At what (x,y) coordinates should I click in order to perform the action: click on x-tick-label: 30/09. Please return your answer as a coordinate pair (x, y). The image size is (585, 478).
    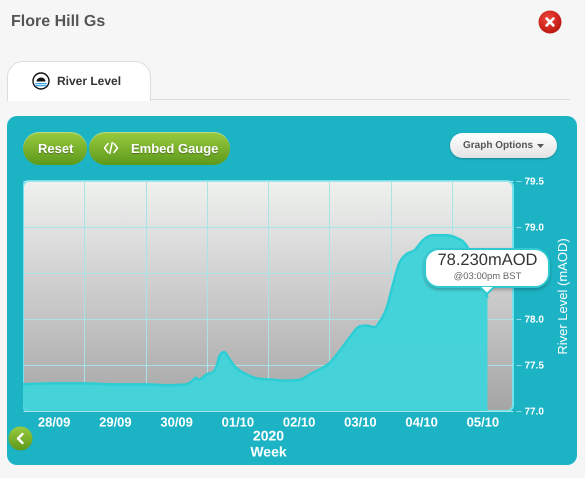
    Looking at the image, I should click on (176, 422).